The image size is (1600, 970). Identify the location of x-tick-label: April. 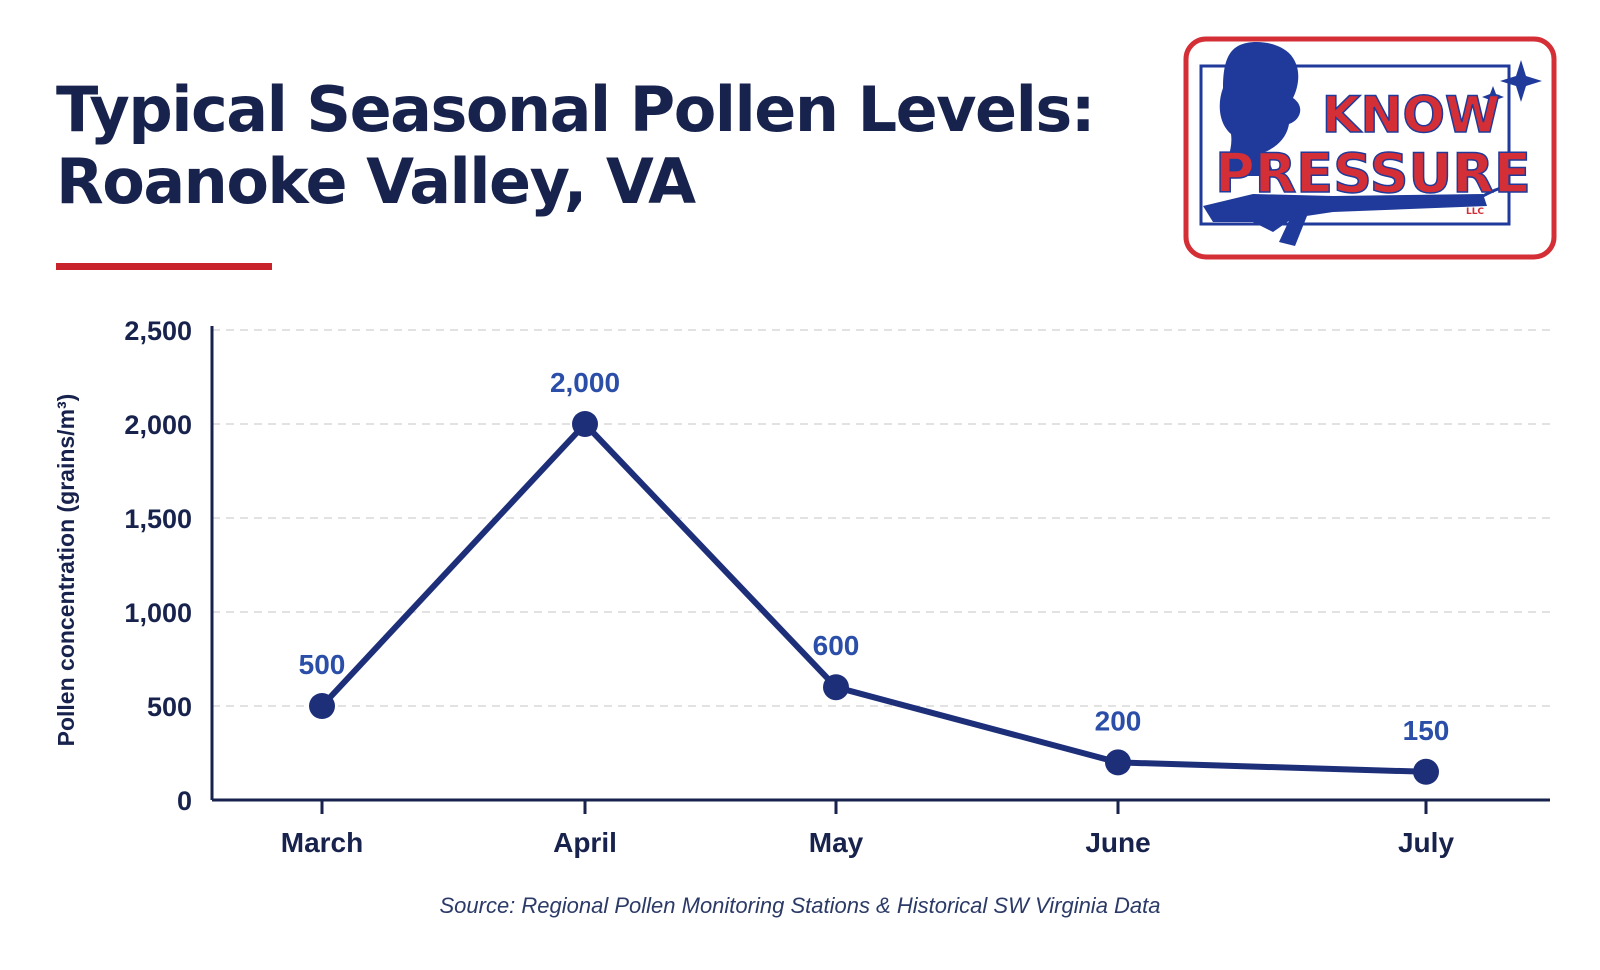
(585, 842).